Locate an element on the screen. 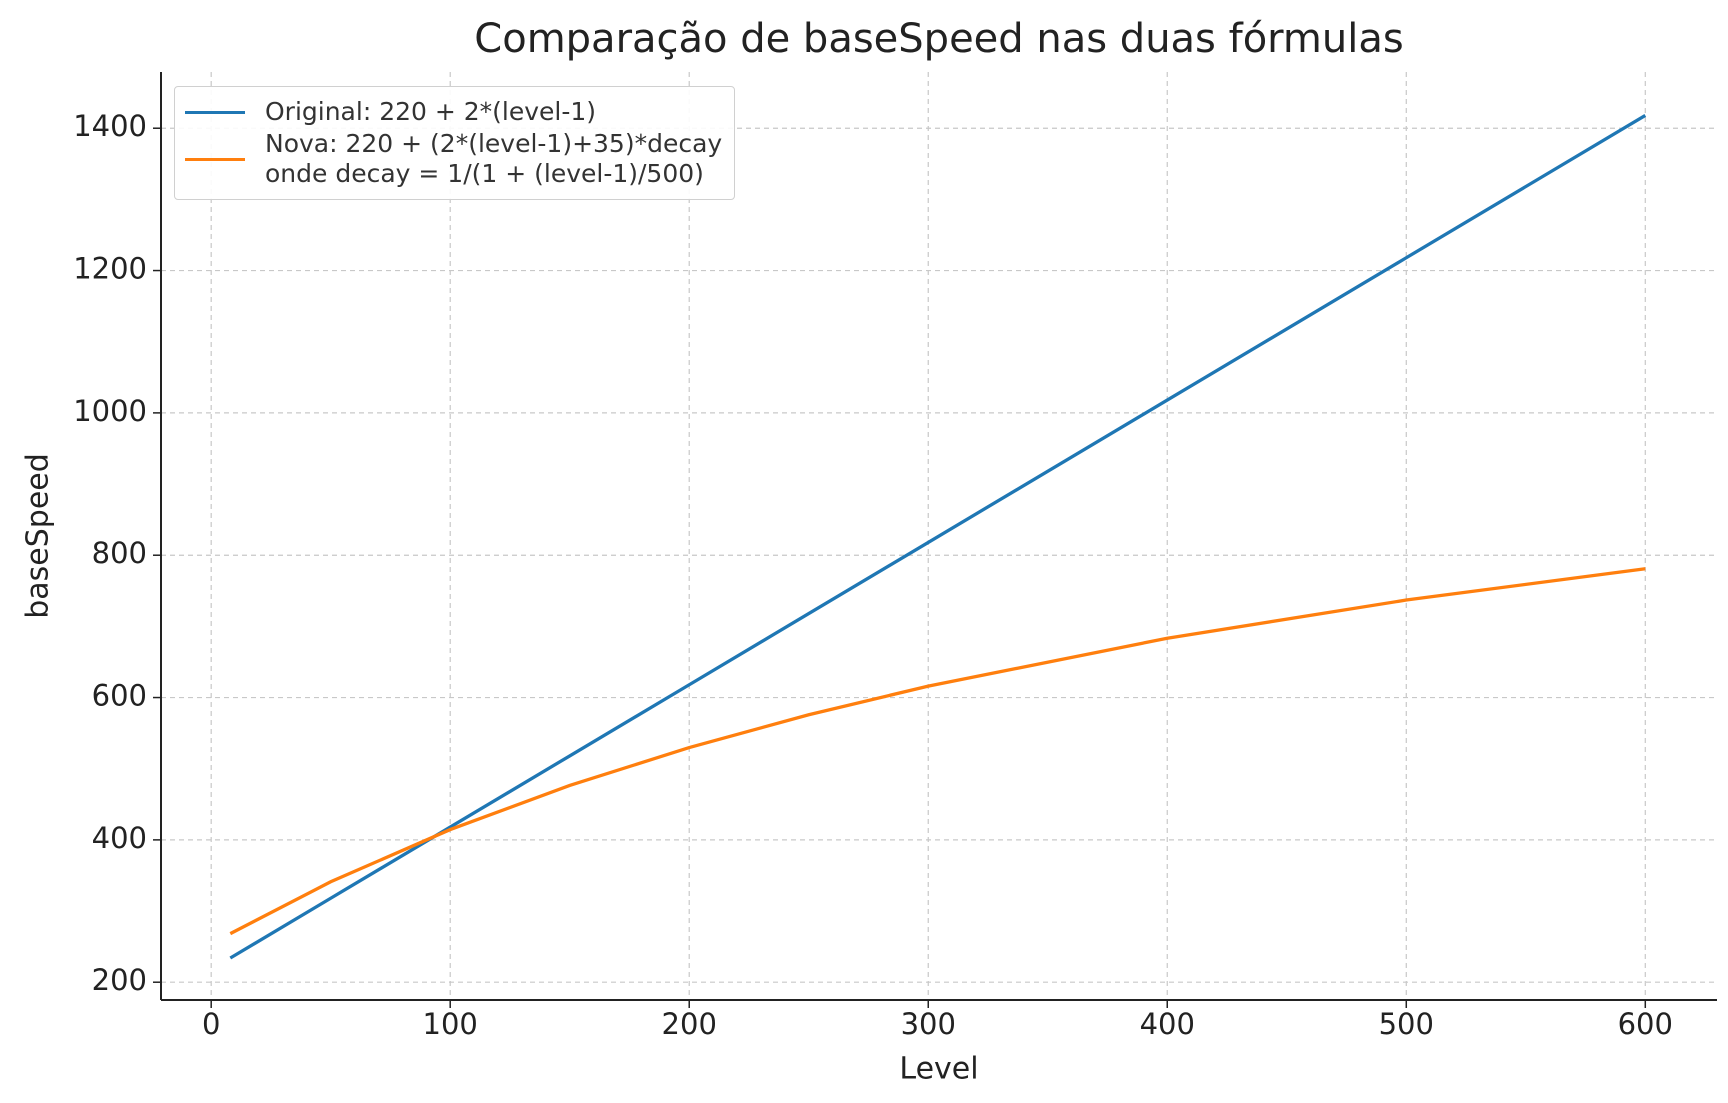  x-tick-label: 500 is located at coordinates (1406, 1024).